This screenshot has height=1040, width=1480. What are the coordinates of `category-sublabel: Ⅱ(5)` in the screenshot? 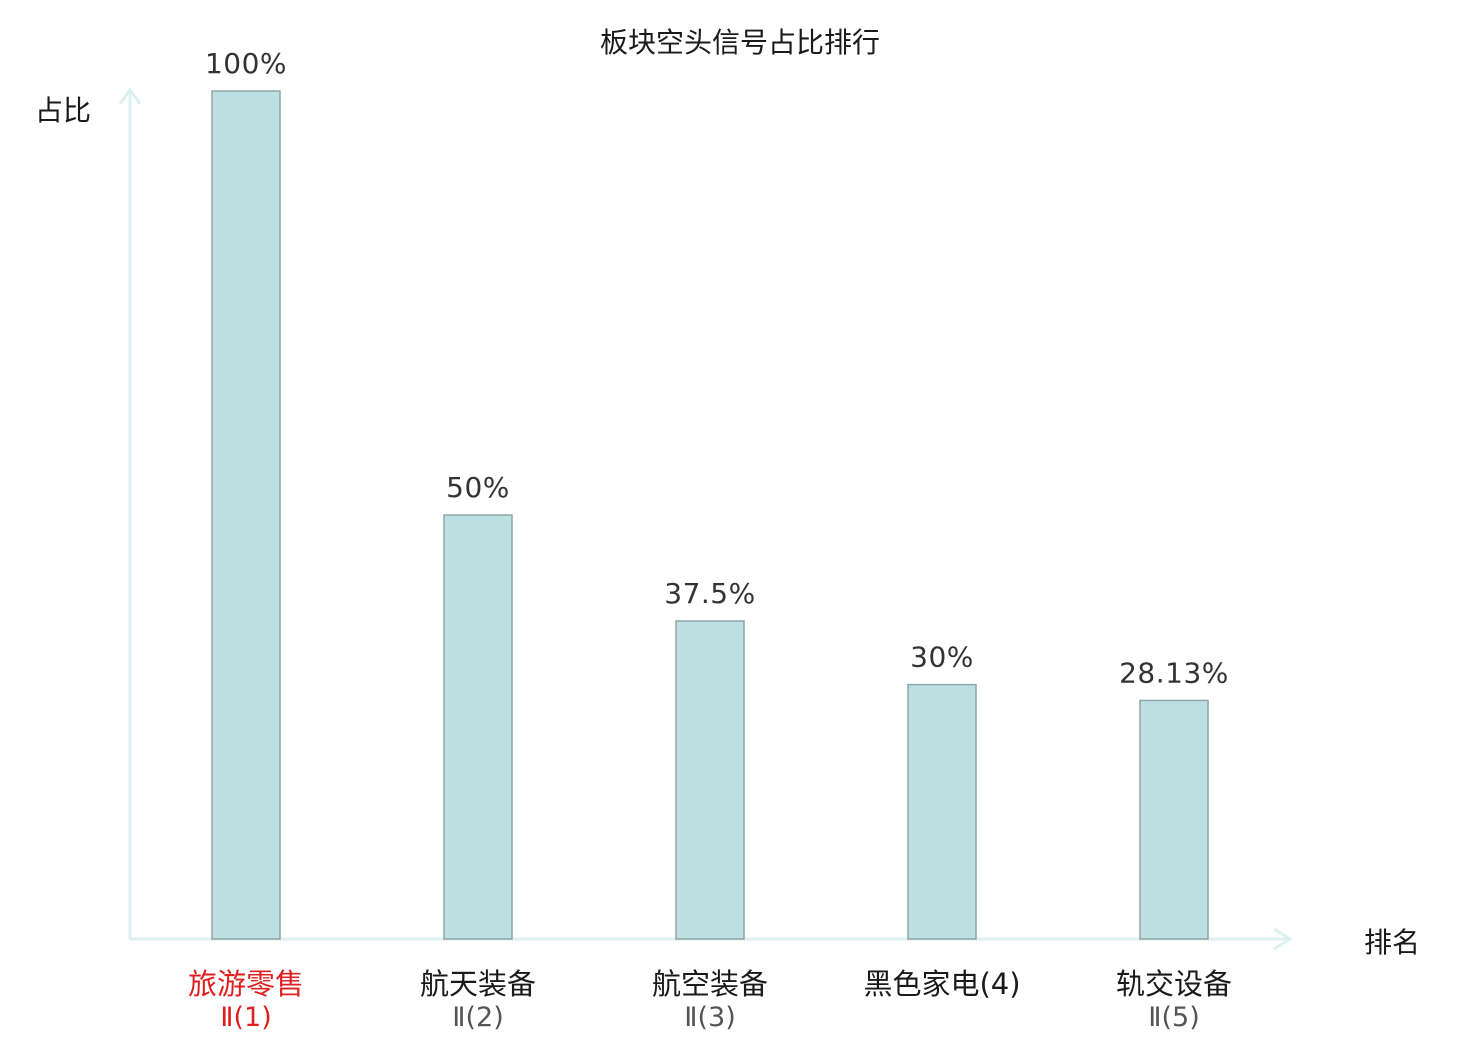 It's located at (1174, 1017).